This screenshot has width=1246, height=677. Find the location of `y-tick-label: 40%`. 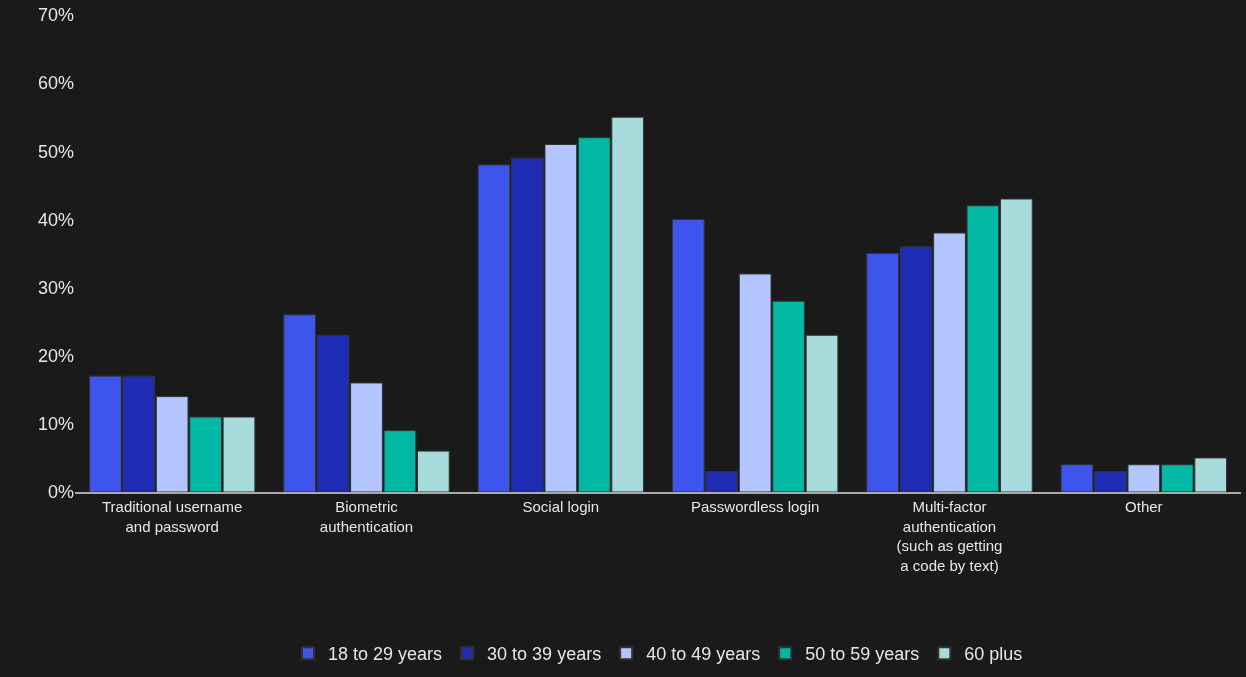

y-tick-label: 40% is located at coordinates (55, 219).